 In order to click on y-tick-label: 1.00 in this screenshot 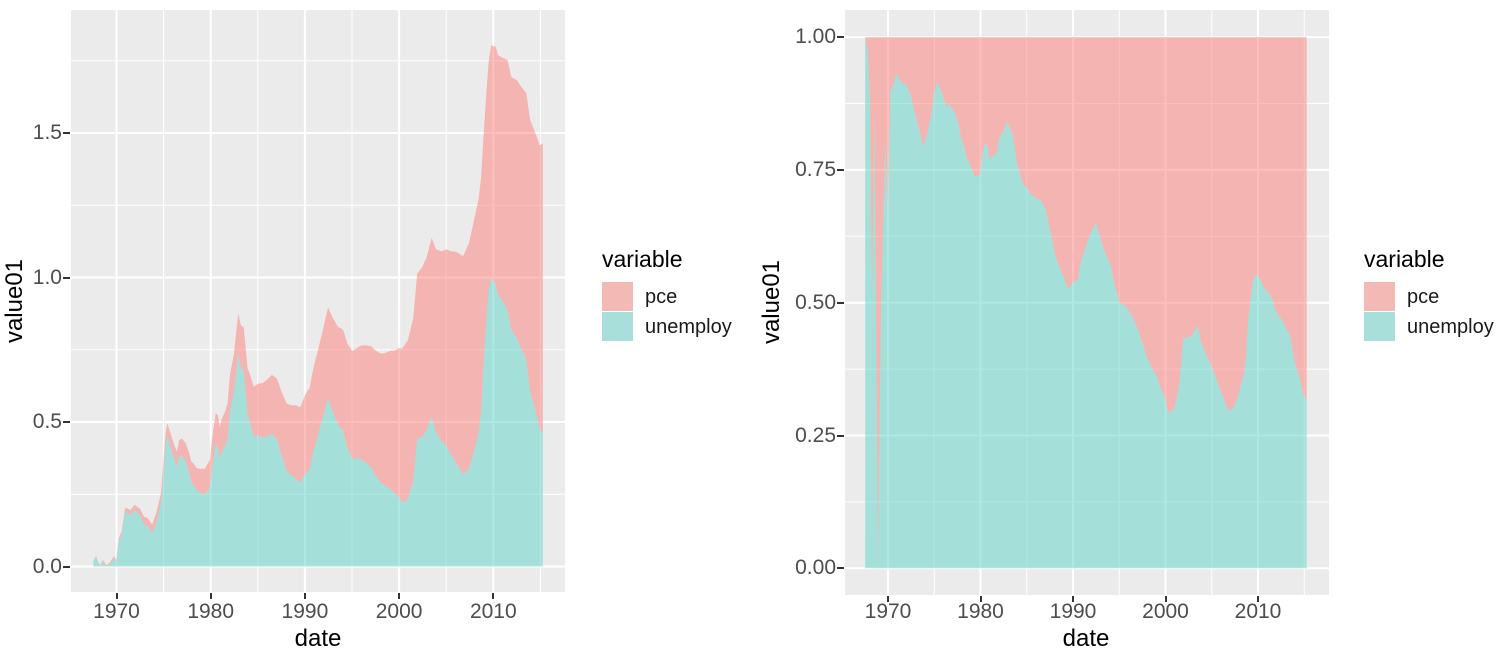, I will do `click(815, 37)`.